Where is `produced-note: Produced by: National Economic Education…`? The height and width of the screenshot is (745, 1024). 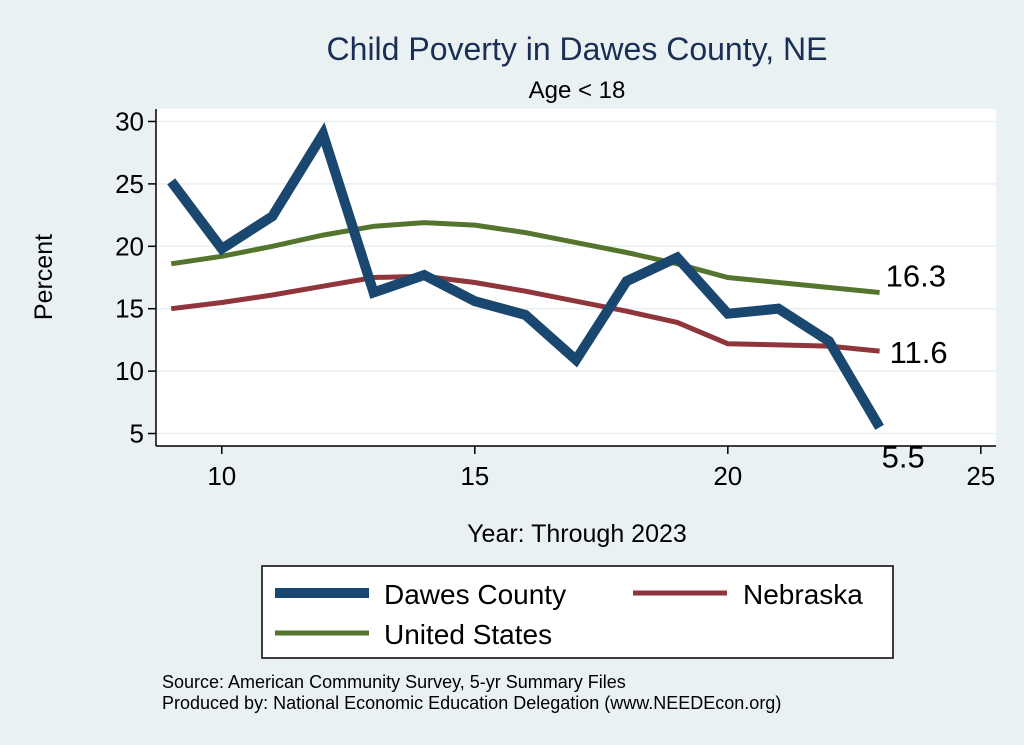 produced-note: Produced by: National Economic Education… is located at coordinates (471, 703).